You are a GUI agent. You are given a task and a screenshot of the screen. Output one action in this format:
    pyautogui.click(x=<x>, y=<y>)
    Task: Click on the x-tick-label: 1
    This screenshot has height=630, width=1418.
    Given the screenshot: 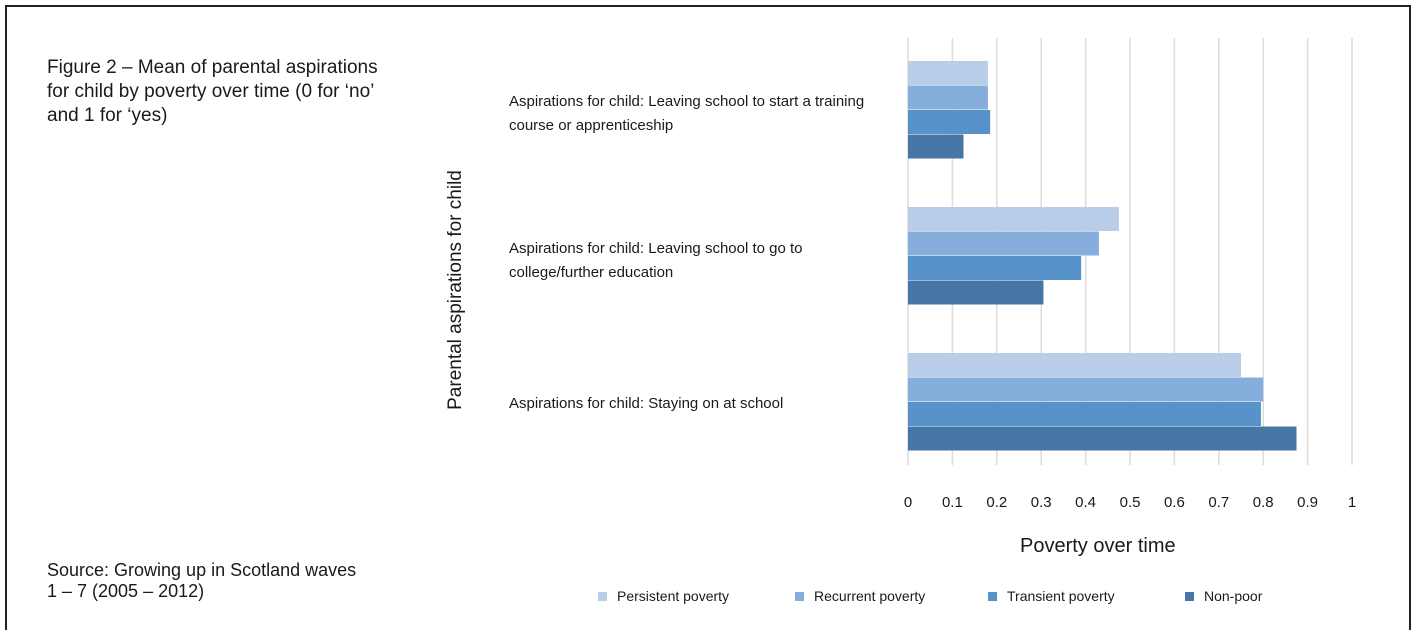 What is the action you would take?
    pyautogui.click(x=1352, y=502)
    